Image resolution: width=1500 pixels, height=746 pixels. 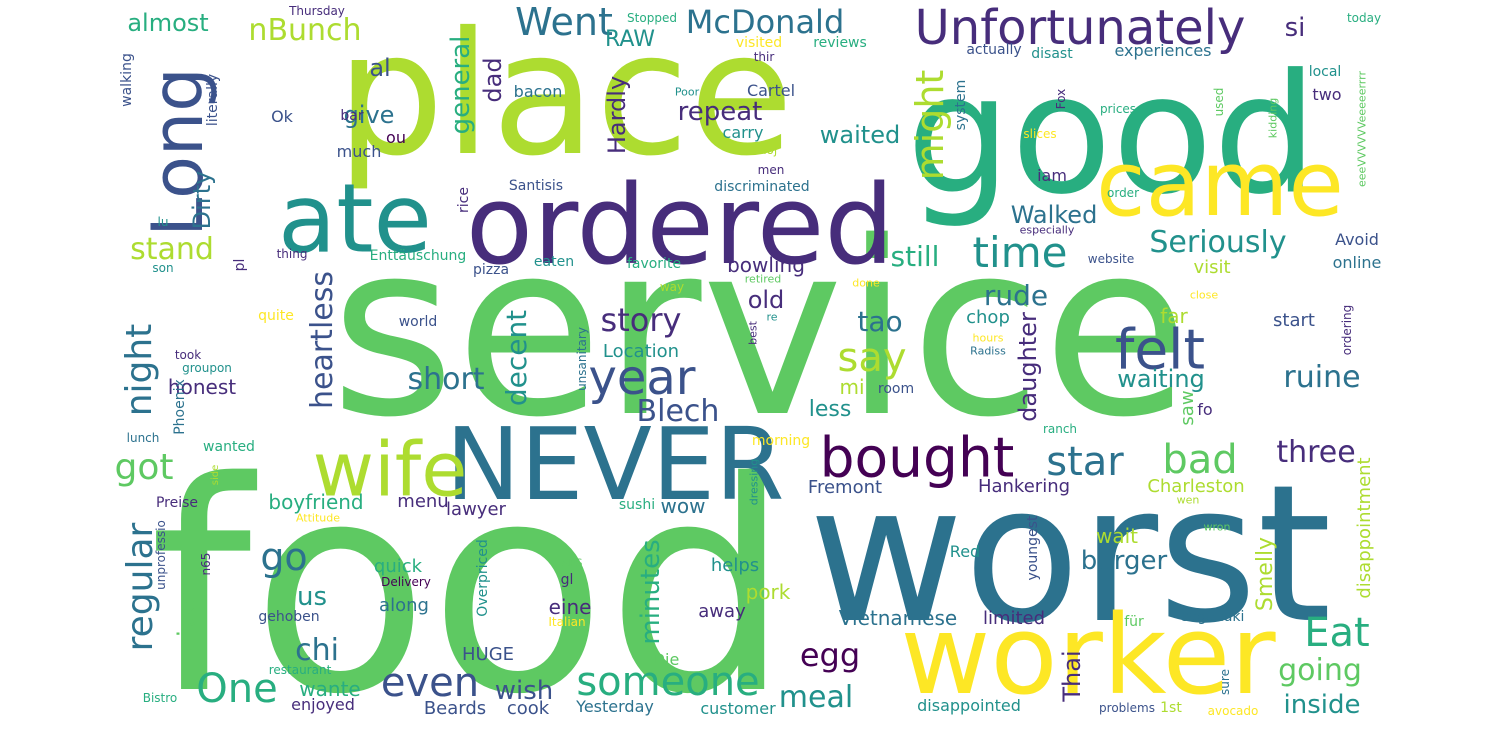 What do you see at coordinates (202, 200) in the screenshot?
I see `word-dirty: Dirty` at bounding box center [202, 200].